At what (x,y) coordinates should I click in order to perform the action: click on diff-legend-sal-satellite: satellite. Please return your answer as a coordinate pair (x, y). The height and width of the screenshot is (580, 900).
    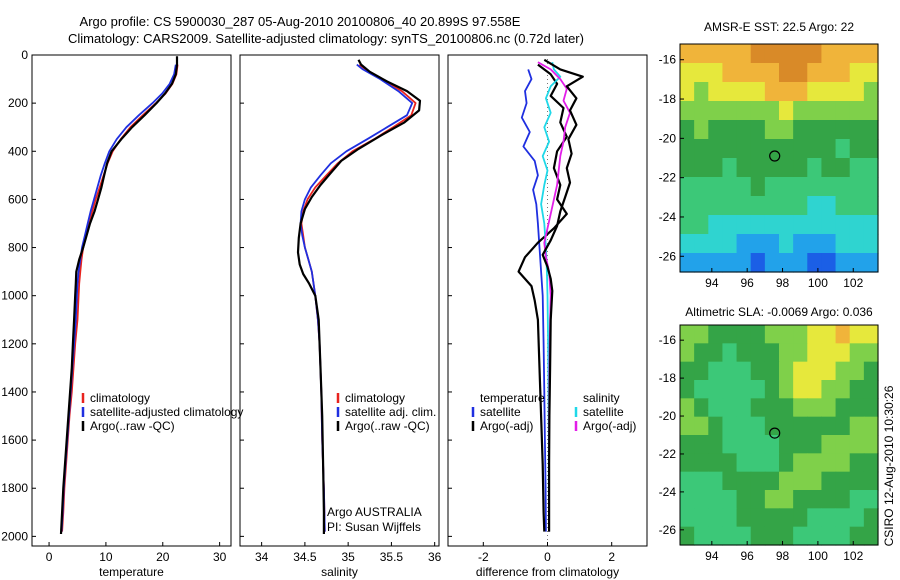
    Looking at the image, I should click on (603, 412).